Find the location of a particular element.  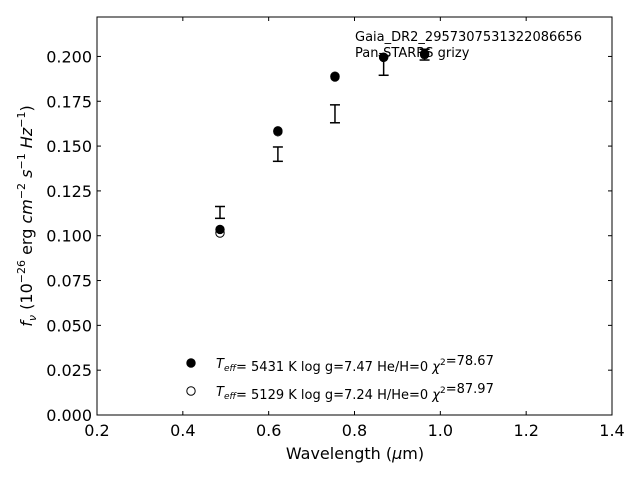

y-tick-label: 0.000 is located at coordinates (69, 415).